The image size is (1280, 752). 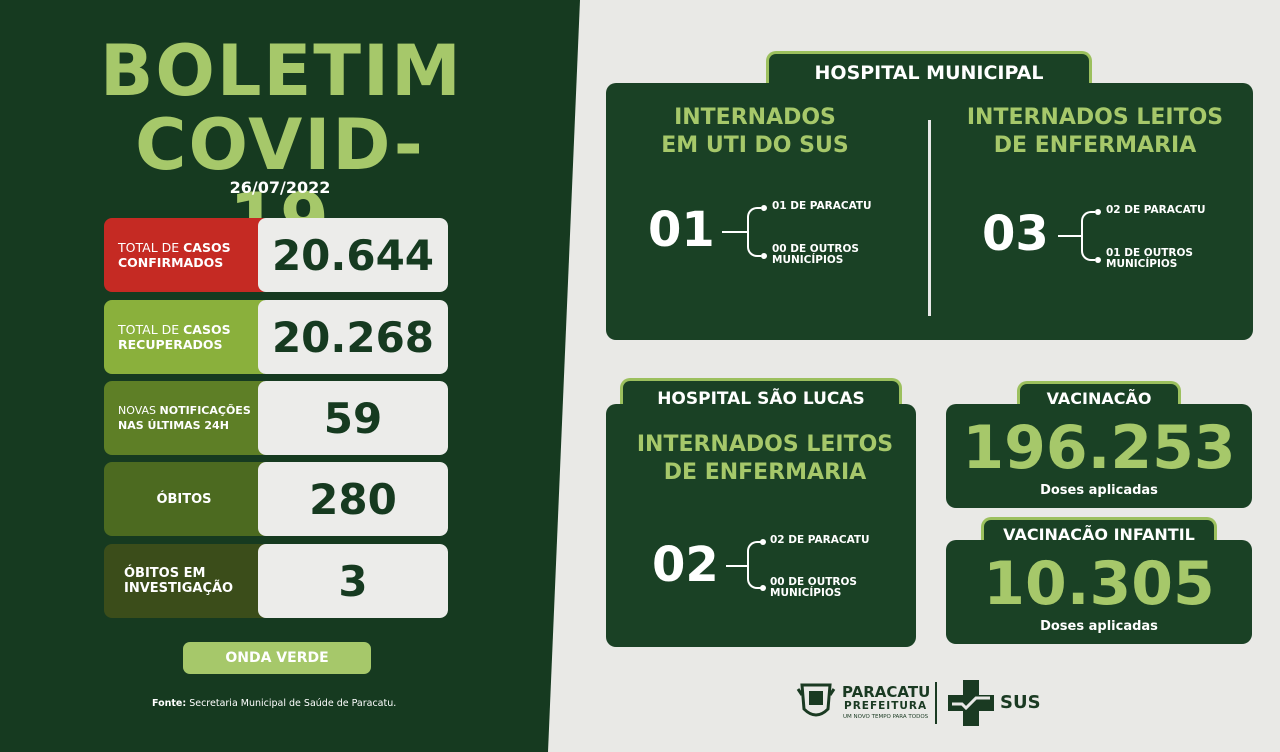 I want to click on paracatu-crest-icon, so click(x=816, y=702).